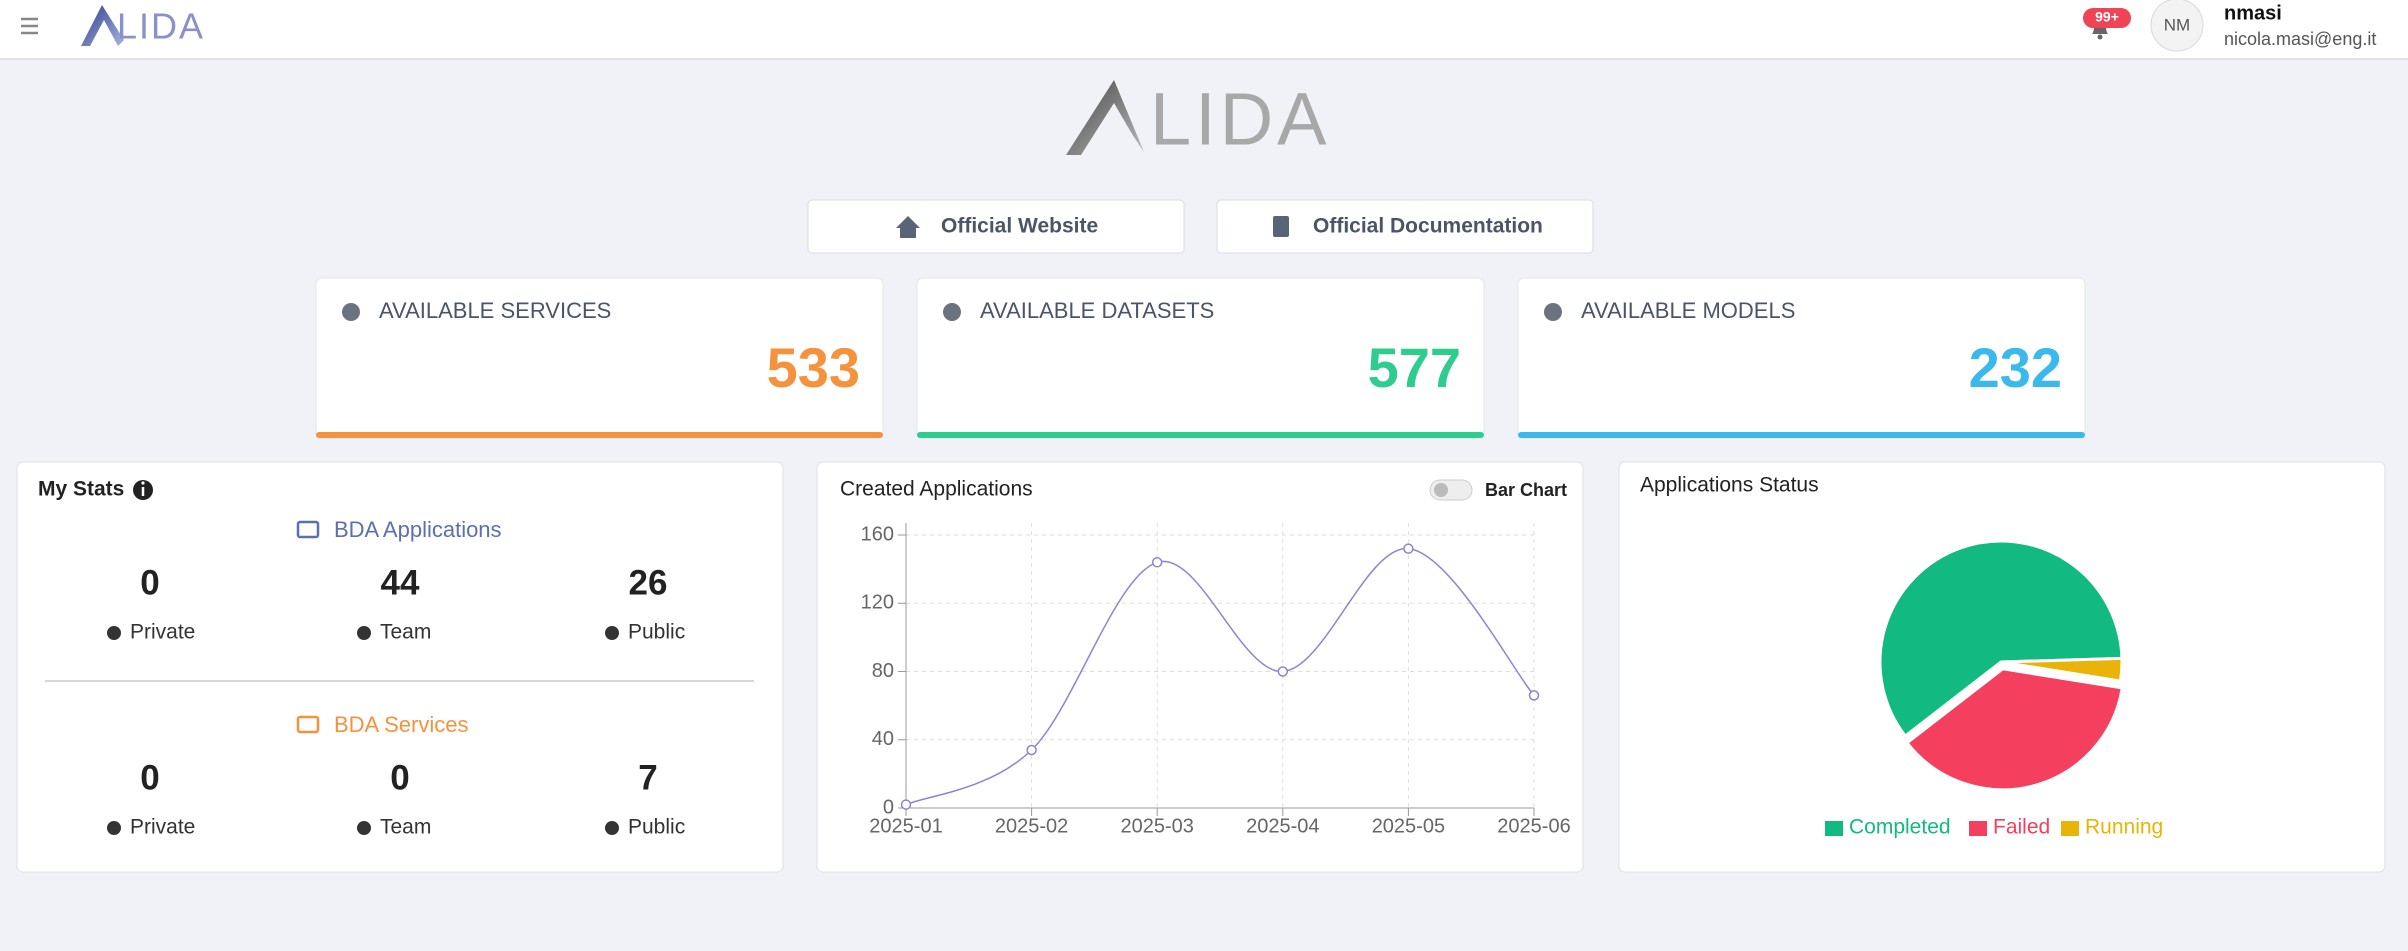  Describe the element at coordinates (81, 489) in the screenshot. I see `panel-title: My Stats` at that location.